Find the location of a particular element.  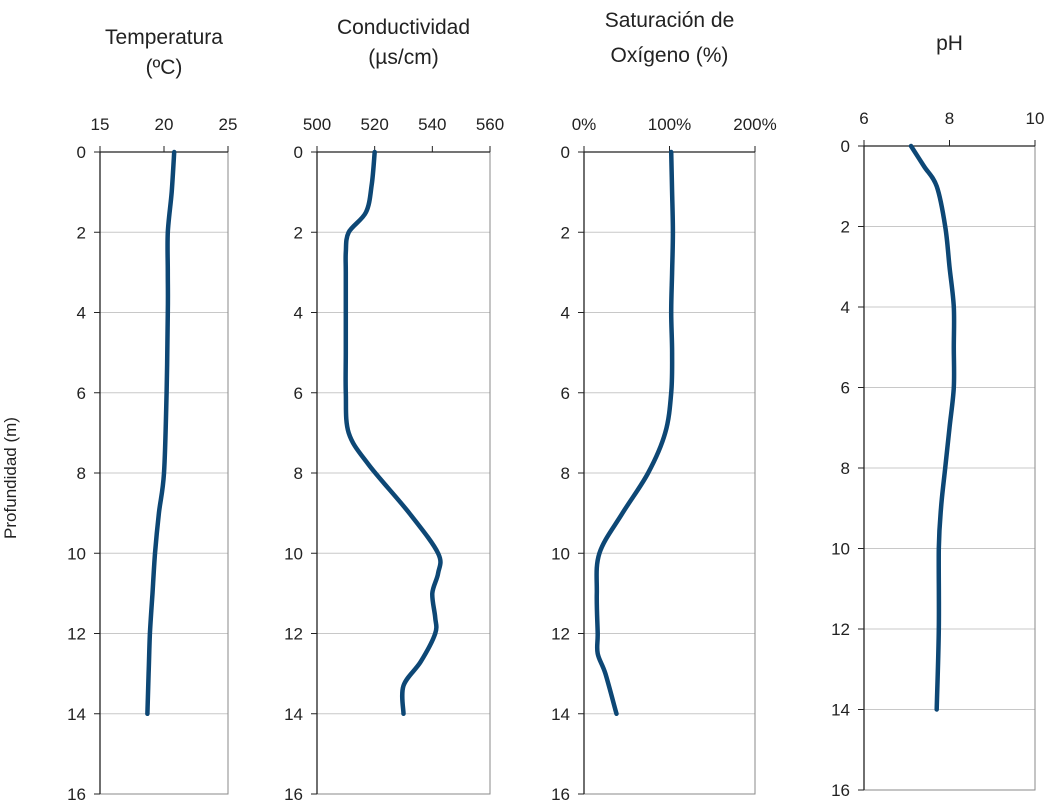

panel-title: (ºC) is located at coordinates (164, 67).